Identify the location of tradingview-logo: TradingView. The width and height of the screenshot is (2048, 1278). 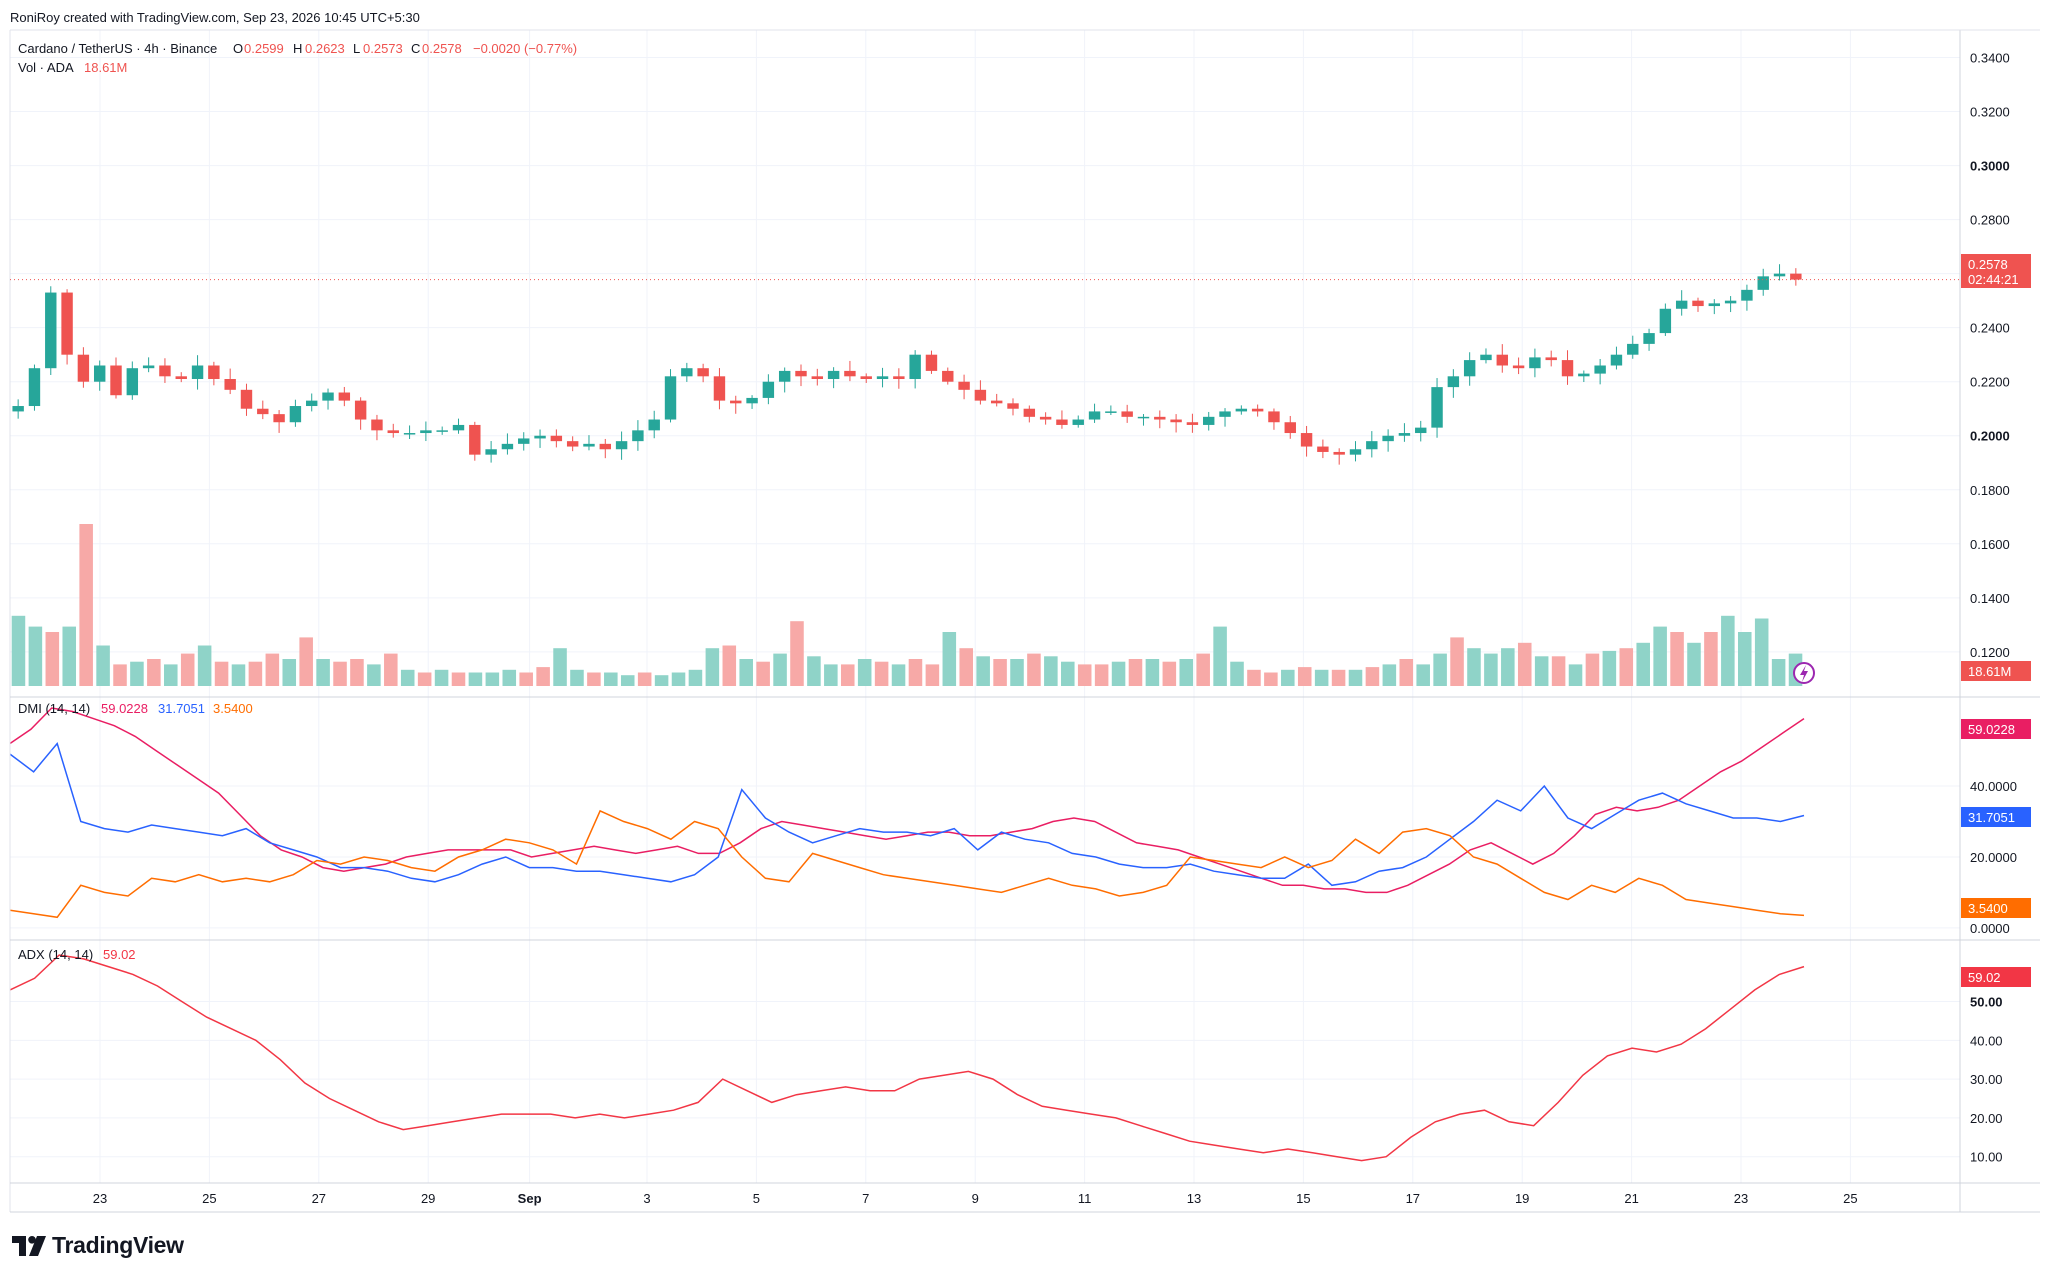
(98, 1245).